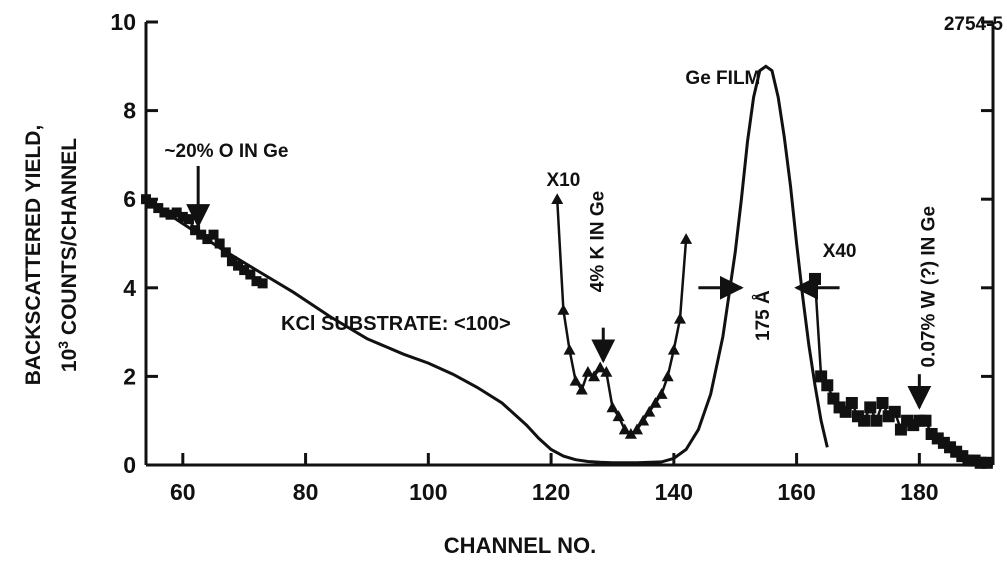 The height and width of the screenshot is (565, 1007). I want to click on annotation-thickness: 175 Å, so click(763, 315).